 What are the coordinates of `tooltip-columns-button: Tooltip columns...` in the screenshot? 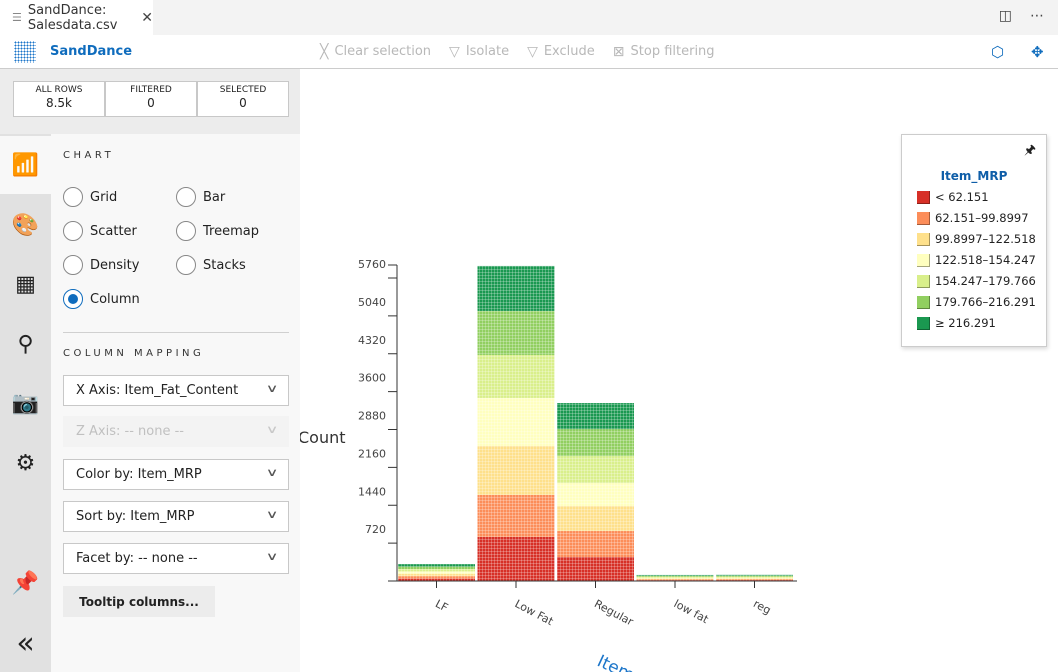 It's located at (139, 601).